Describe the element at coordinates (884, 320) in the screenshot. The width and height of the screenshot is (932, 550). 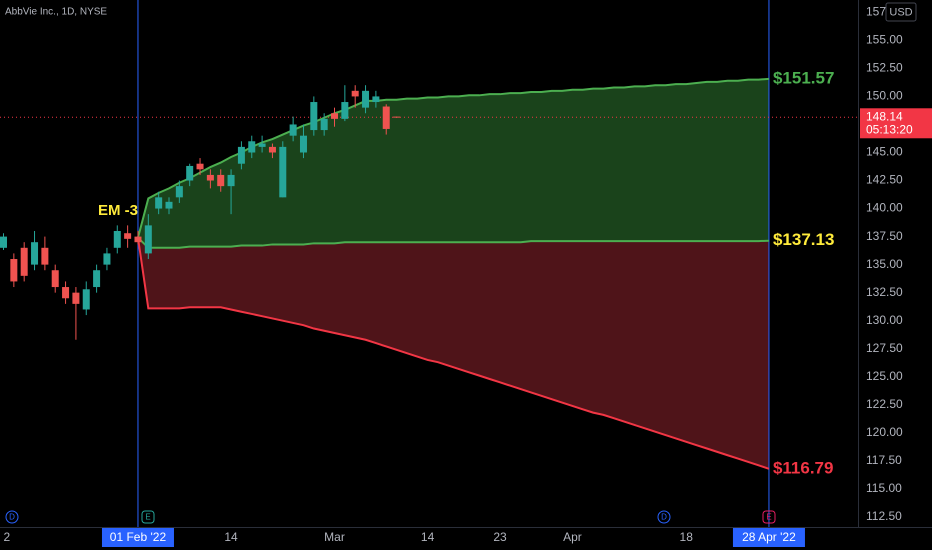
I see `y-tick-label: 130.00` at that location.